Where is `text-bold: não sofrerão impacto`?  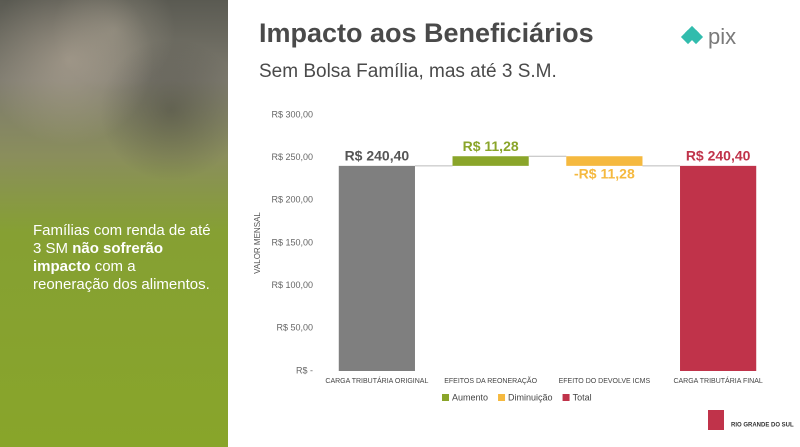 text-bold: não sofrerão impacto is located at coordinates (98, 257).